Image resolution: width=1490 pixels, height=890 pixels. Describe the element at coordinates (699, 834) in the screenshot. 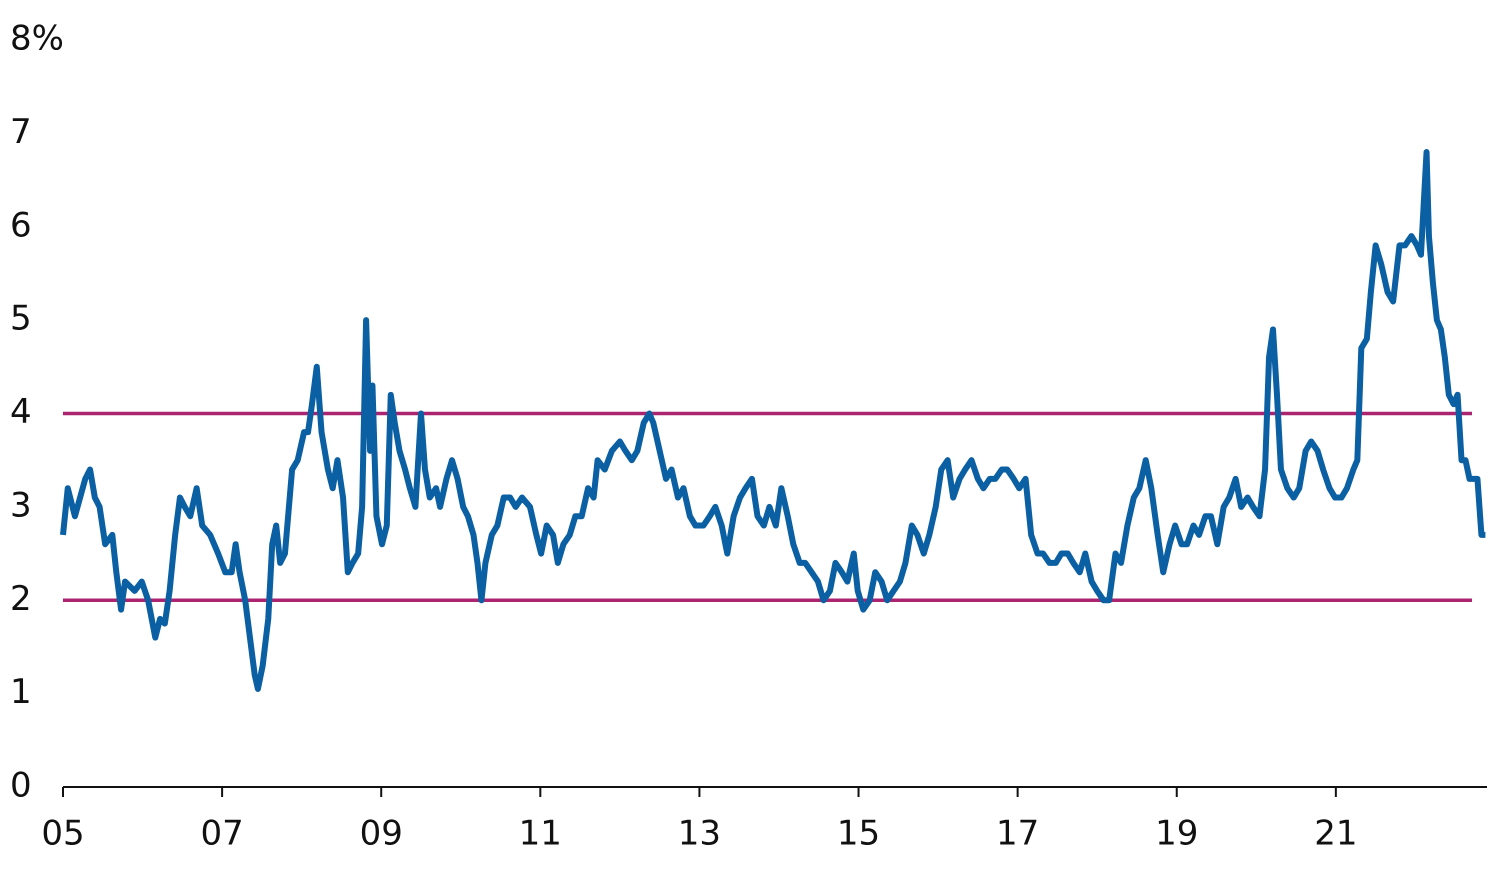

I see `x-tick-label: 13` at that location.